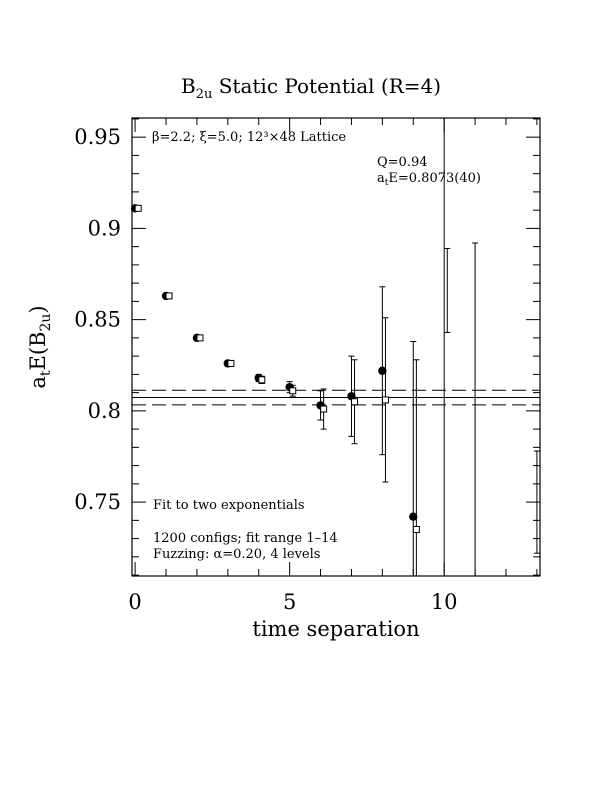  What do you see at coordinates (289, 602) in the screenshot?
I see `x-tick-label: 5` at bounding box center [289, 602].